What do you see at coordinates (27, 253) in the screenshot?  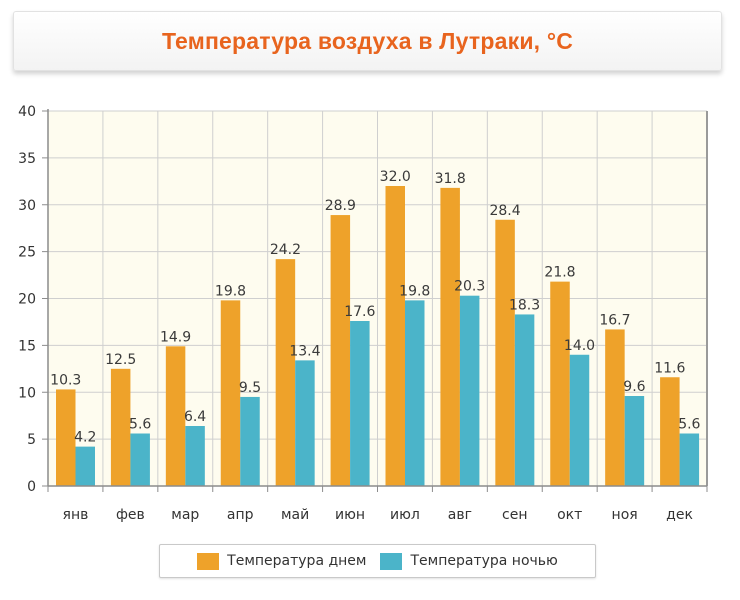 I see `y-tick-label: 25` at bounding box center [27, 253].